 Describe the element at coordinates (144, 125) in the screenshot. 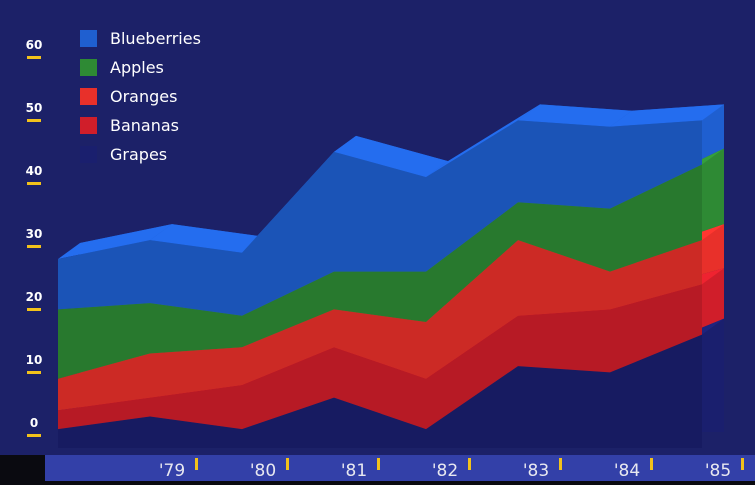

I see `legend-label-bananas: Bananas` at that location.